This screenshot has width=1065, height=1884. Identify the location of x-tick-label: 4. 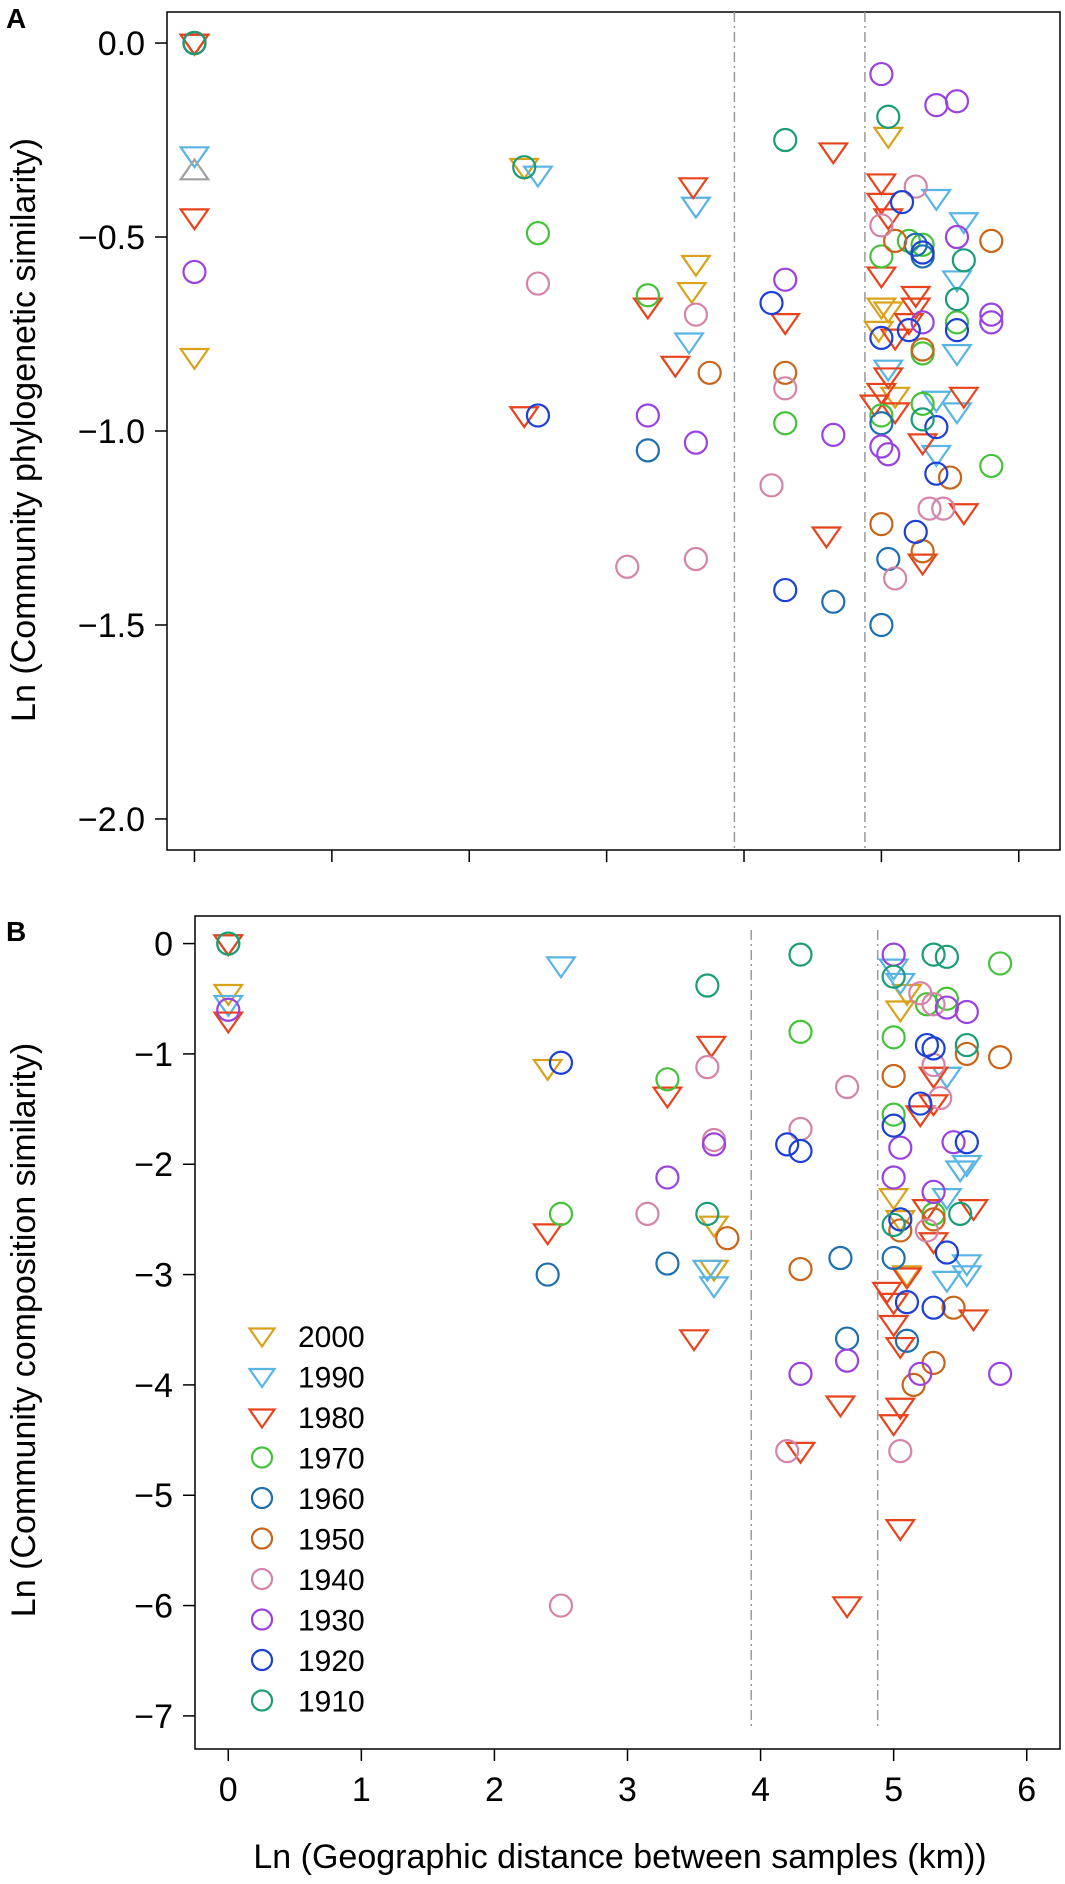
(760, 1790).